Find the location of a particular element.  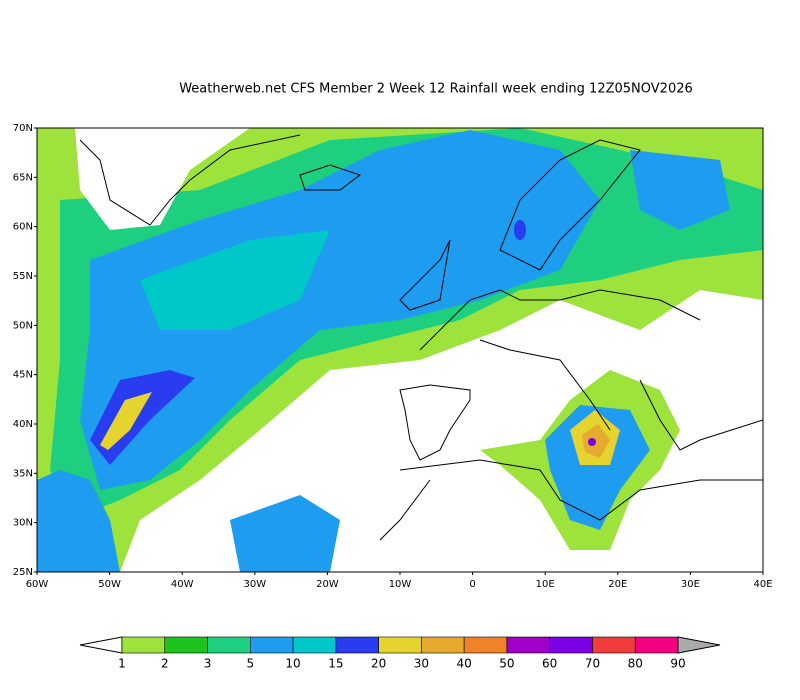

lon-label: 40E is located at coordinates (762, 584).